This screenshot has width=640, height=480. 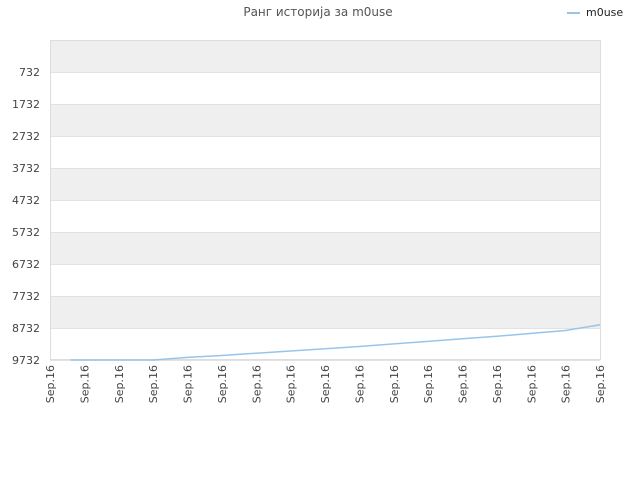 I want to click on y-tick-label: 1732, so click(x=26, y=104).